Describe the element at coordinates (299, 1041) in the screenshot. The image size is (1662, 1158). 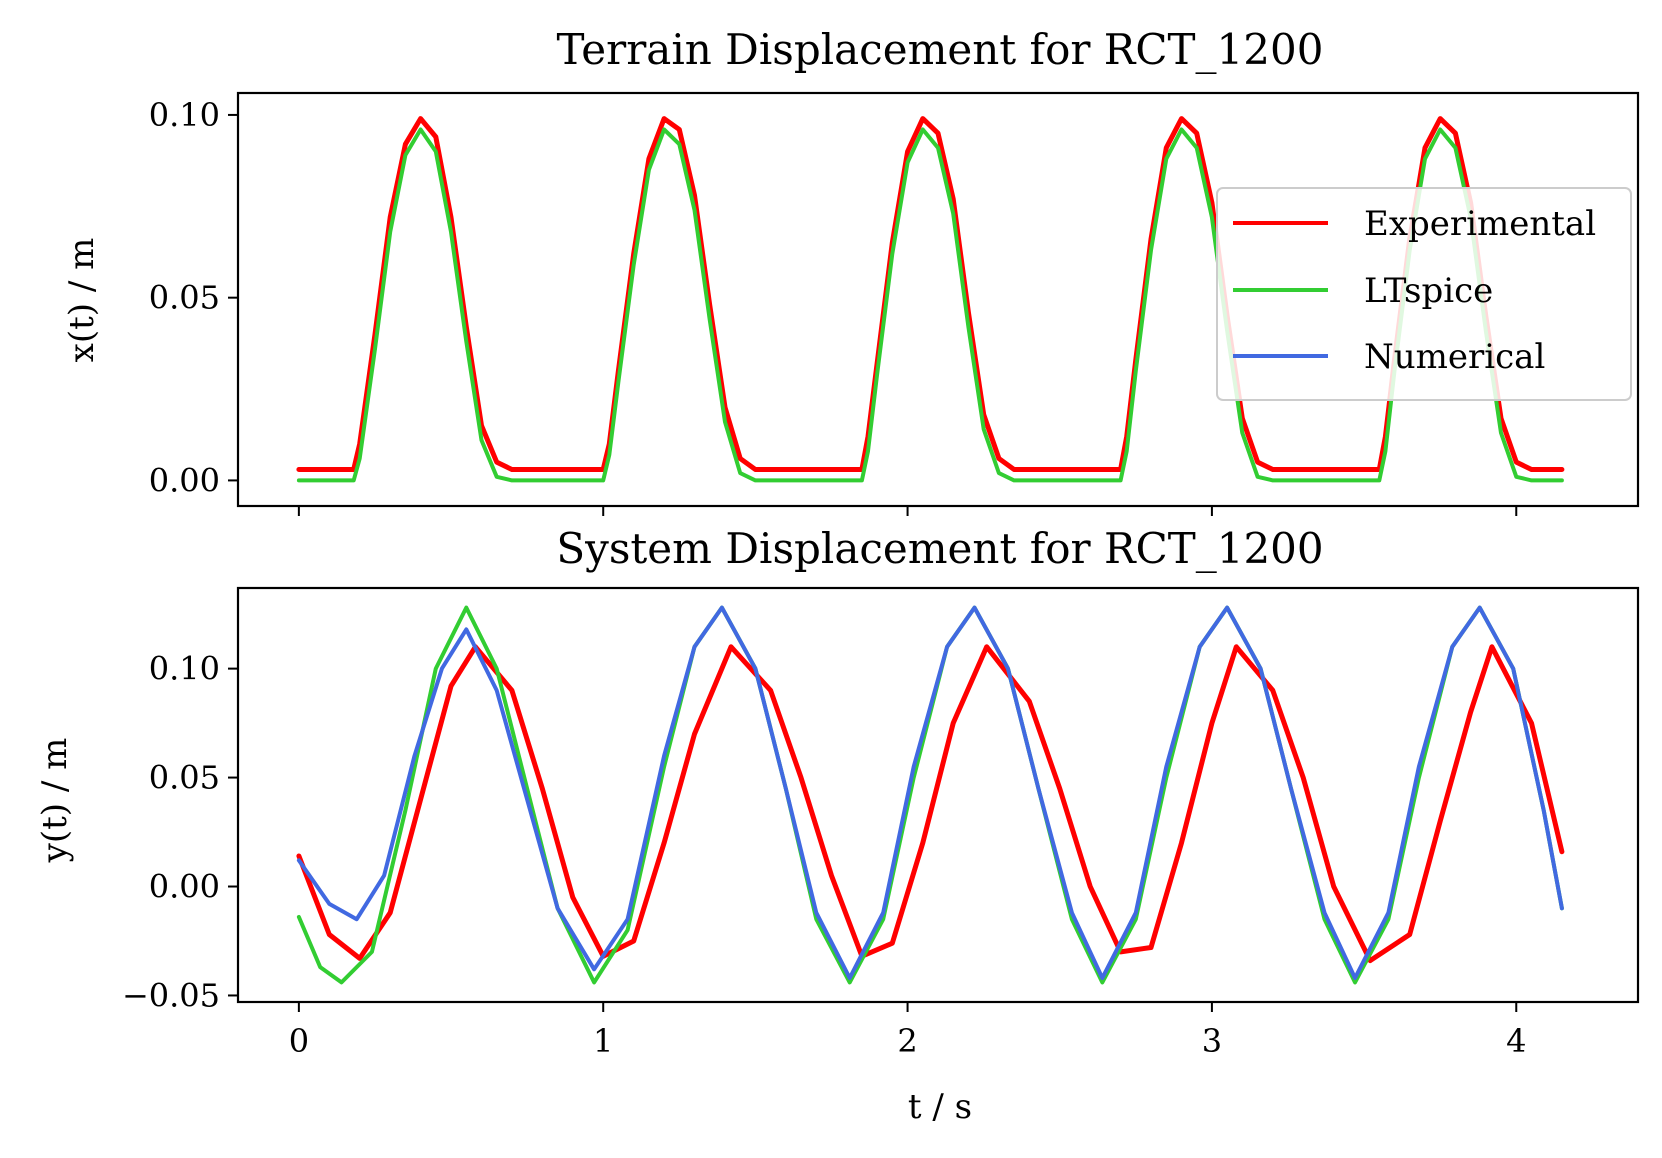
I see `system-xtick-label: 0` at that location.